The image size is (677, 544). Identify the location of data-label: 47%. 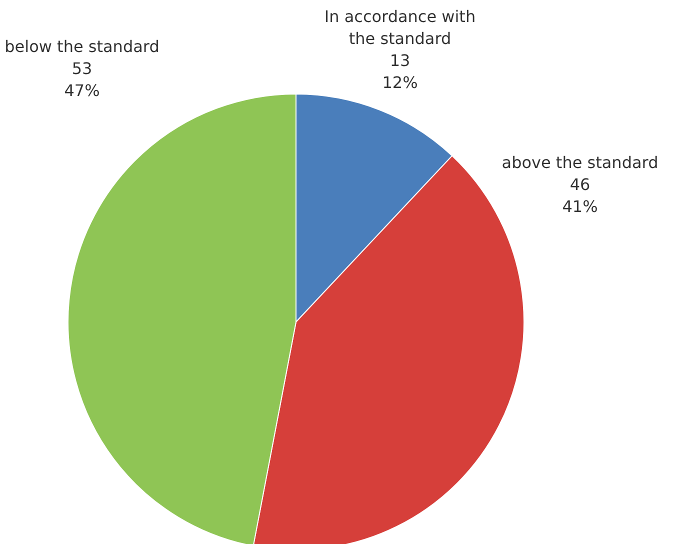
(82, 90).